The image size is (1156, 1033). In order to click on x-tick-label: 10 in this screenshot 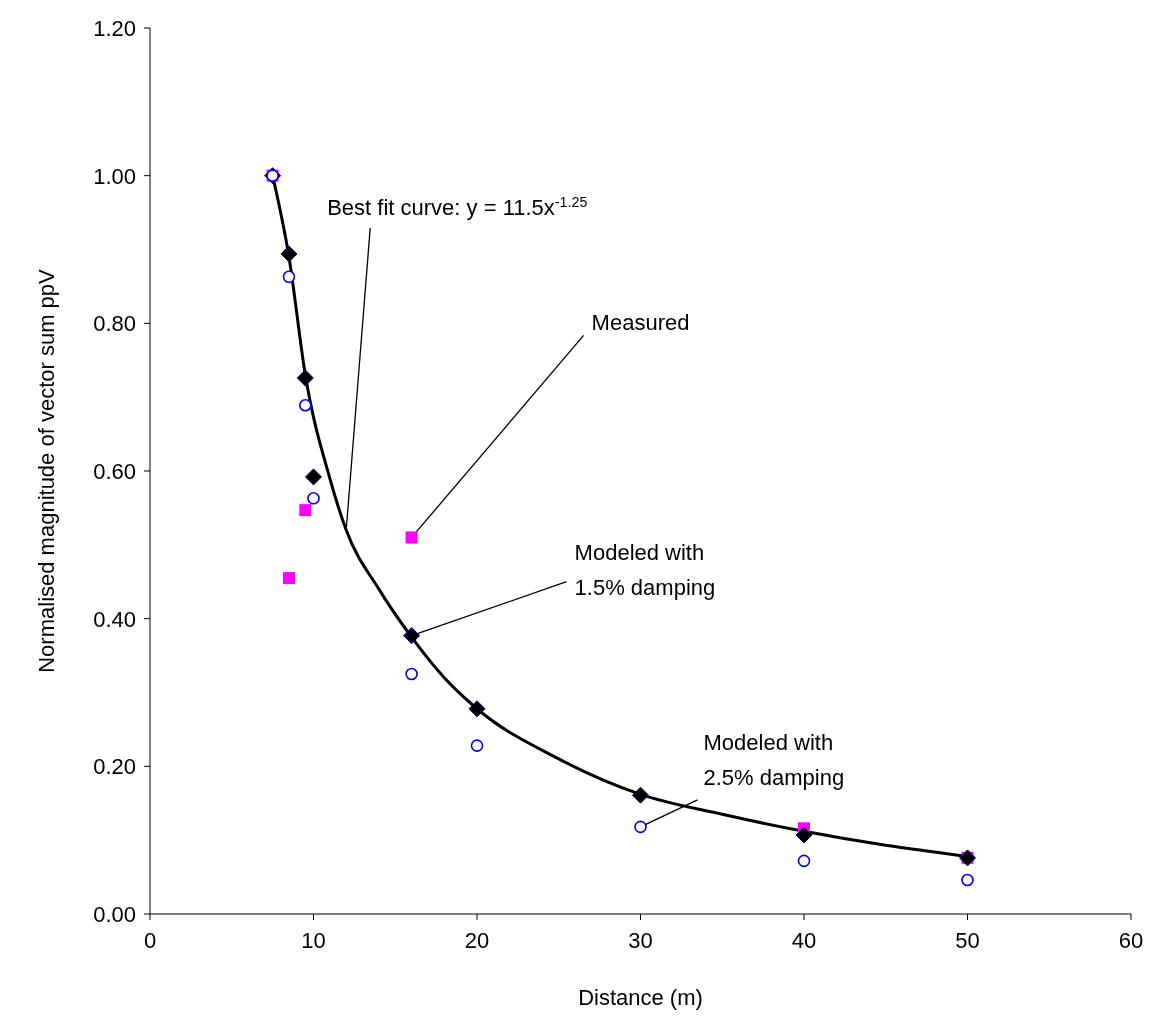, I will do `click(313, 940)`.